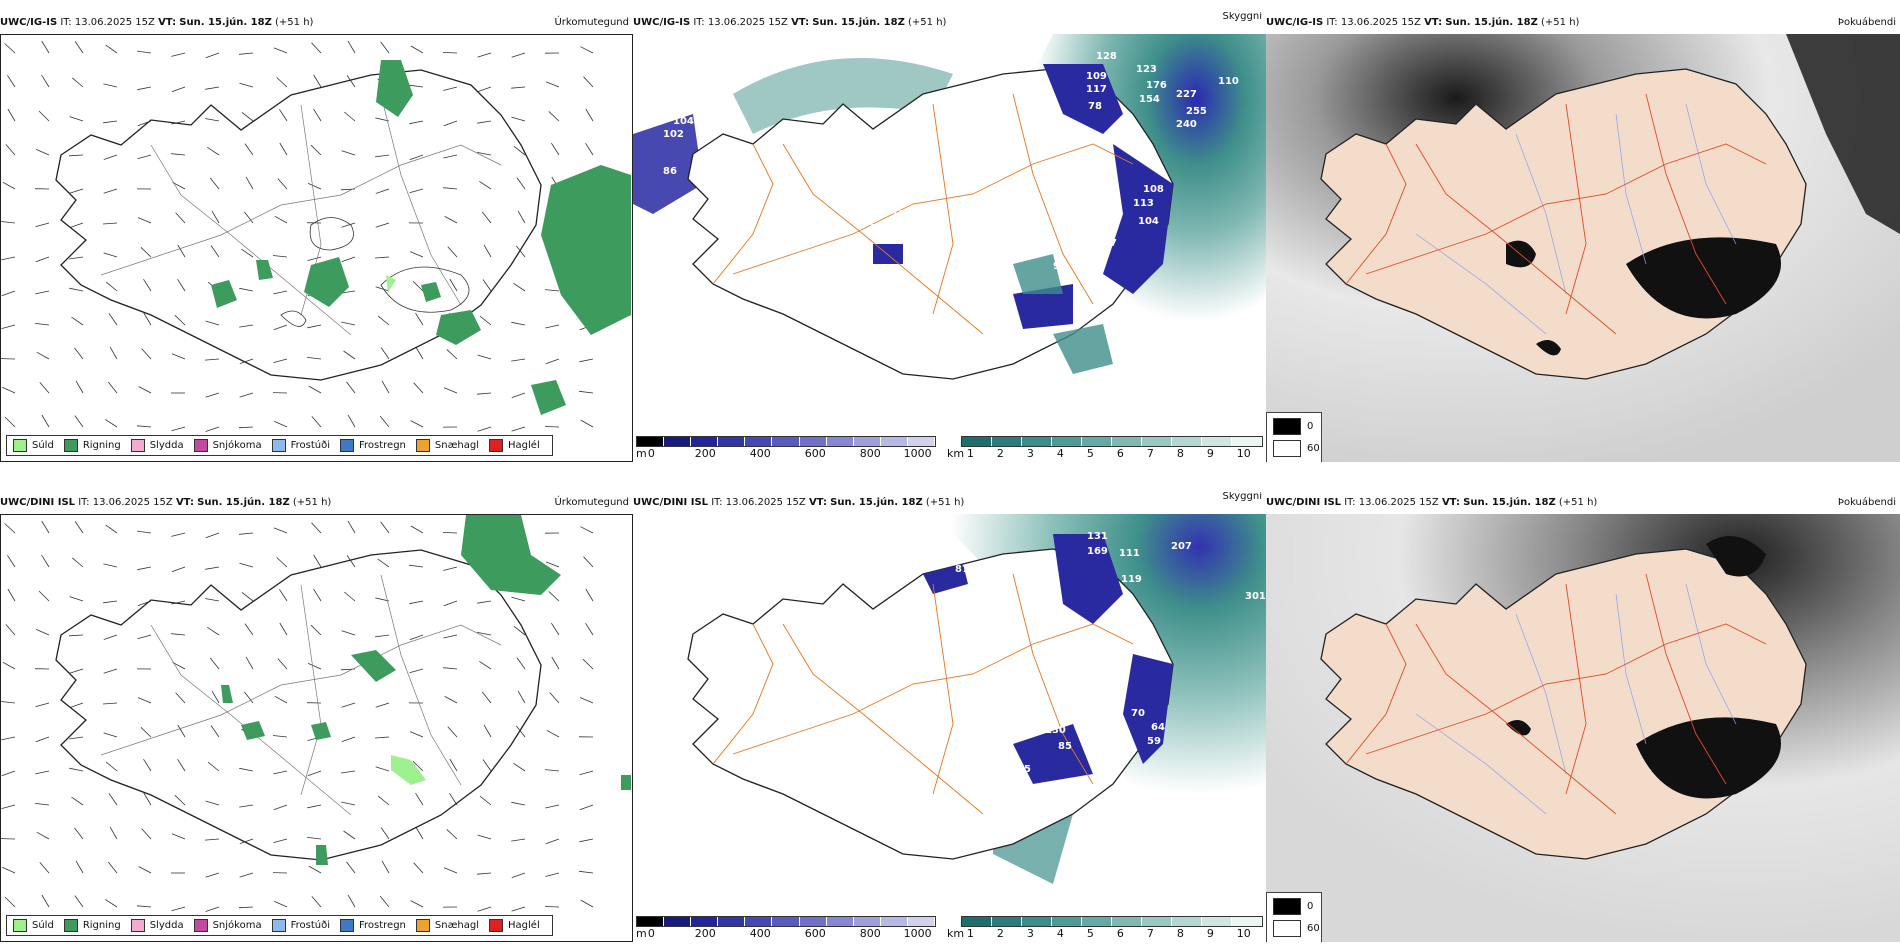 This screenshot has width=1900, height=950. I want to click on it-label: IT:, so click(1332, 22).